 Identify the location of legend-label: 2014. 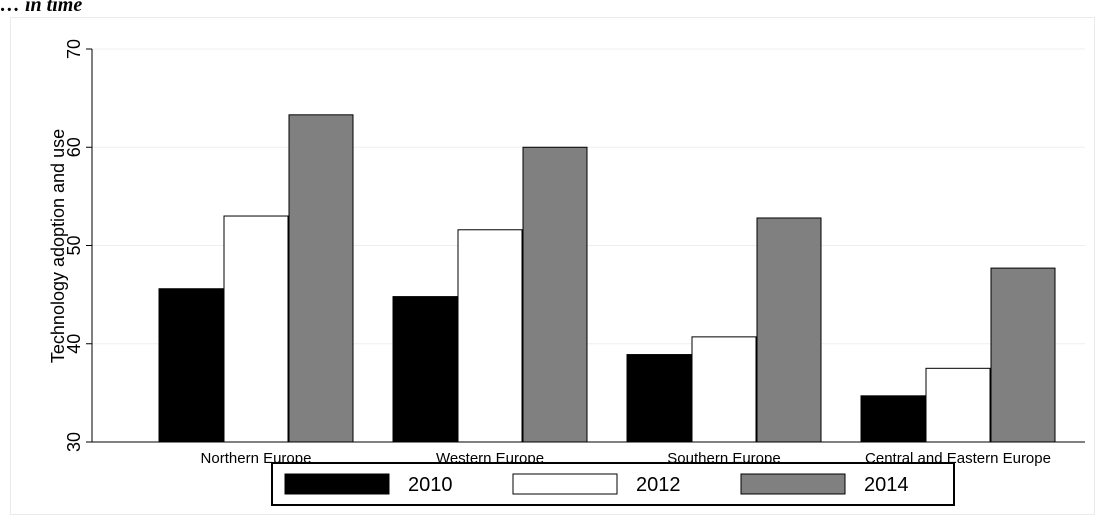
(886, 485).